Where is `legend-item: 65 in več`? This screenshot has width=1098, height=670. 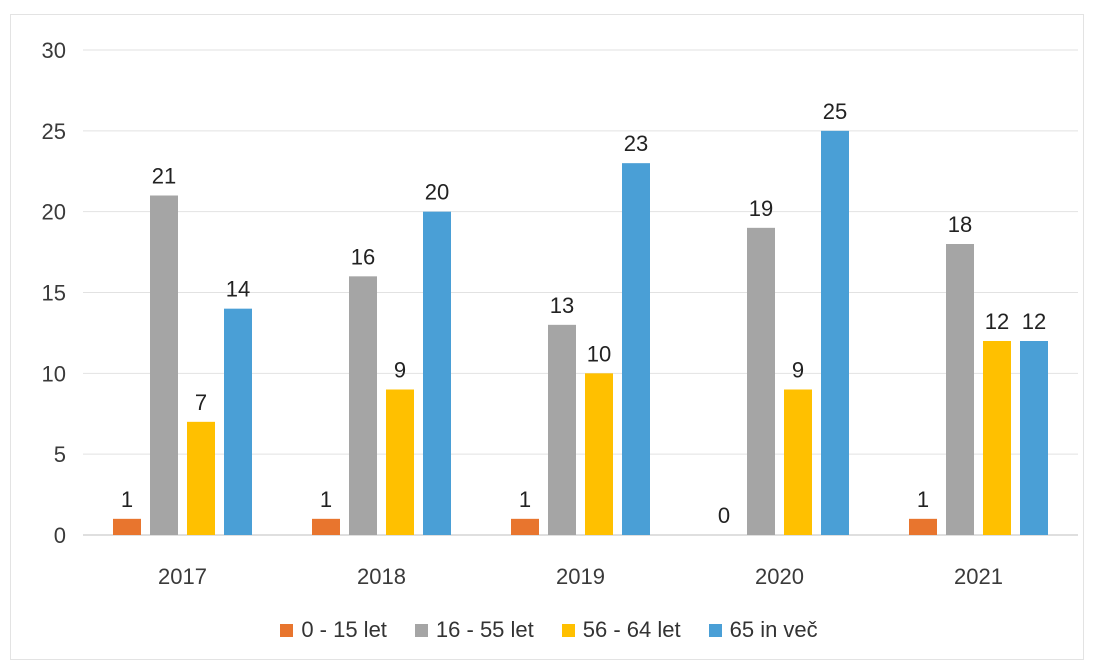 legend-item: 65 in več is located at coordinates (763, 630).